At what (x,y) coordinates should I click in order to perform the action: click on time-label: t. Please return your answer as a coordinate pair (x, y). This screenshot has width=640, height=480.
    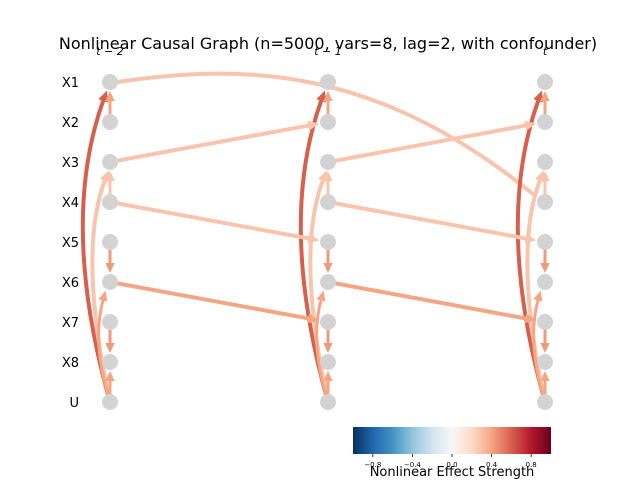
    Looking at the image, I should click on (545, 51).